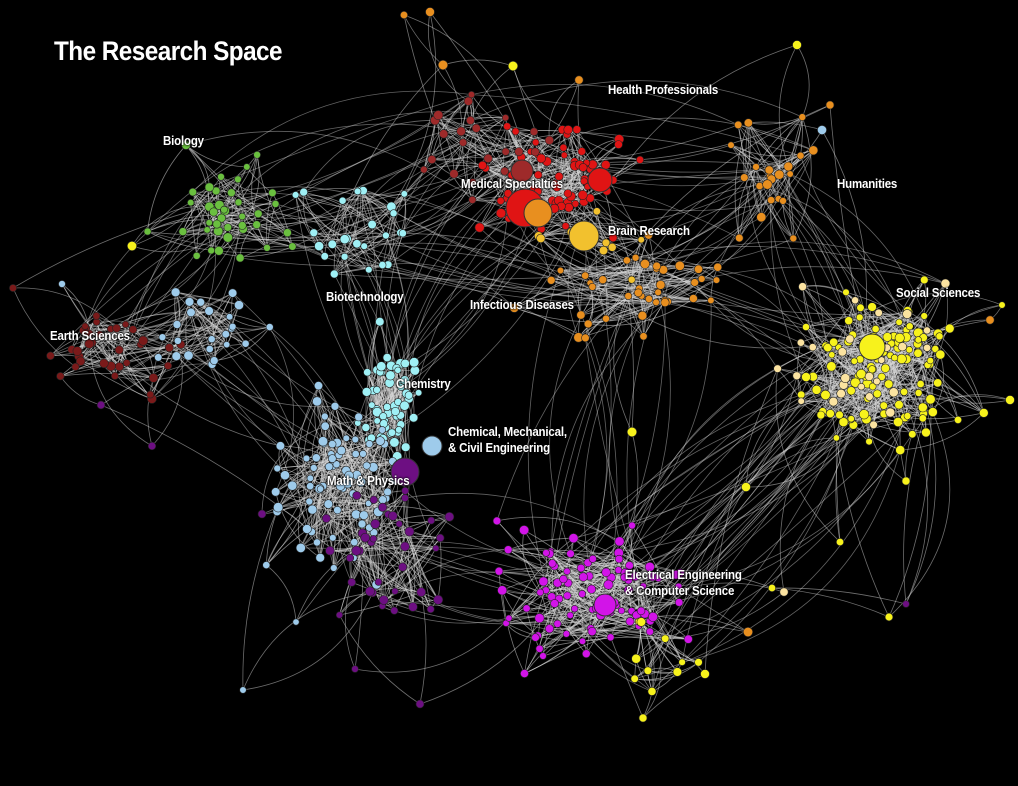 This screenshot has width=1018, height=786. I want to click on hub-engineering, so click(432, 446).